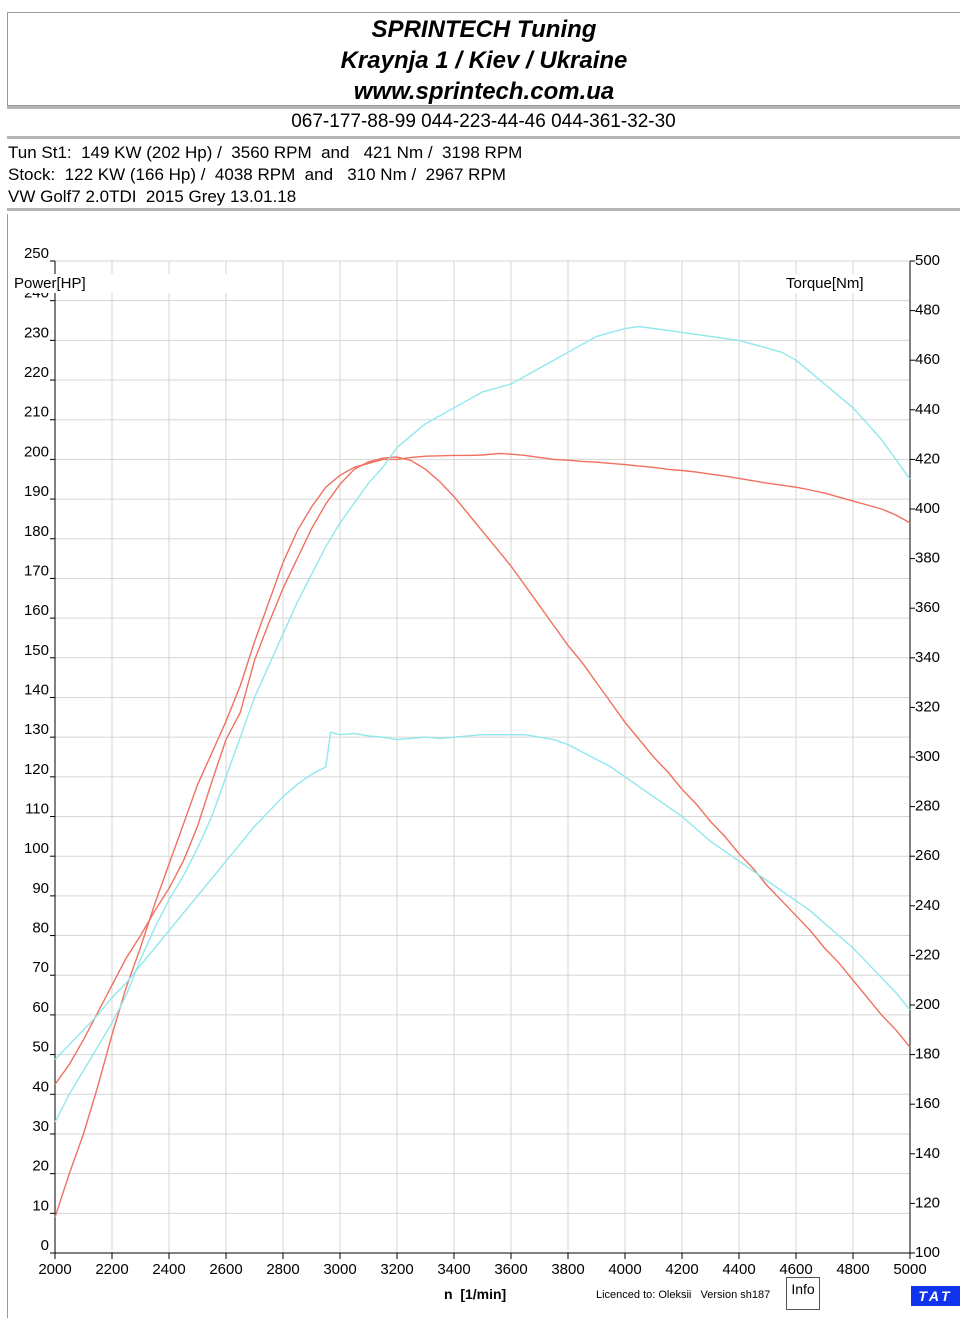  Describe the element at coordinates (40, 967) in the screenshot. I see `left-tick-label: 70` at that location.